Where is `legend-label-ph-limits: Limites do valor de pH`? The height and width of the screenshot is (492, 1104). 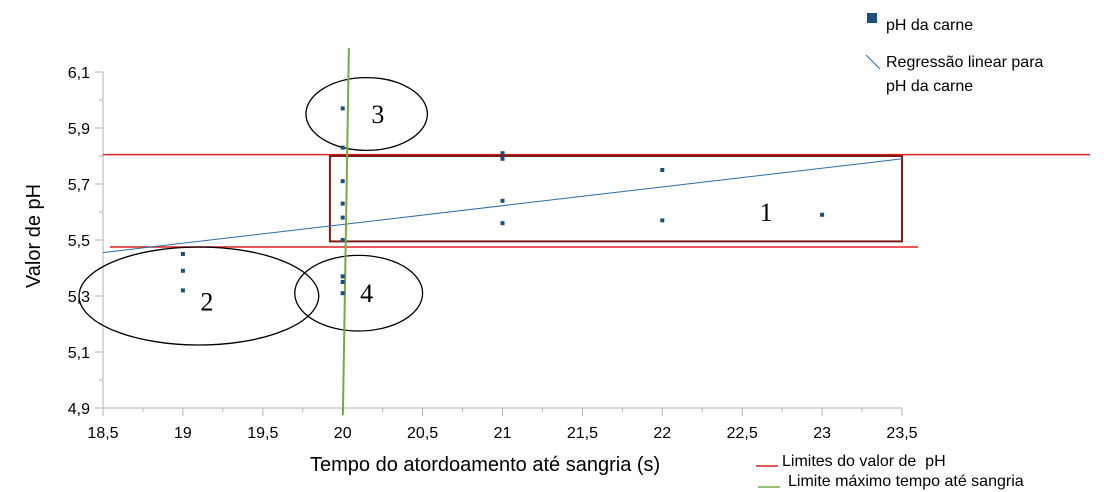
legend-label-ph-limits: Limites do valor de pH is located at coordinates (864, 461).